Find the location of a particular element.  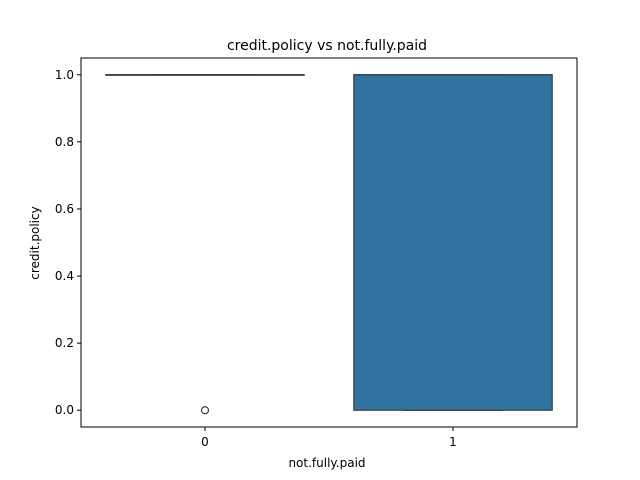

y-tick-label: 0.8 is located at coordinates (64, 142).